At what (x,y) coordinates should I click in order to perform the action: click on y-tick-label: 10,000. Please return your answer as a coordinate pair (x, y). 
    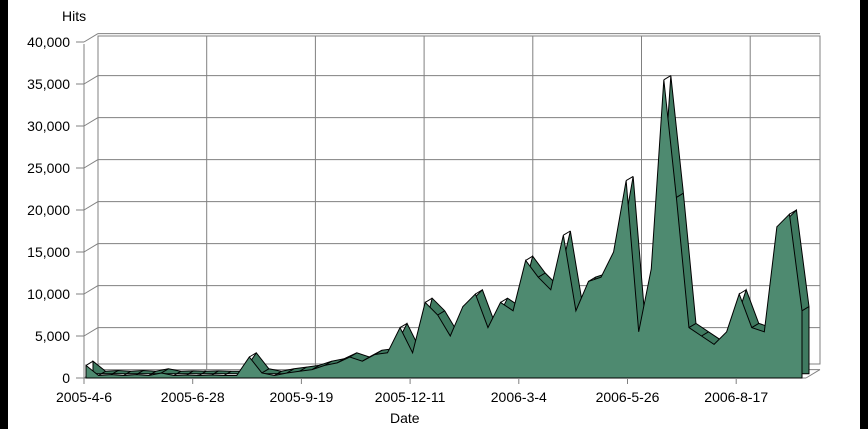
    Looking at the image, I should click on (48, 294).